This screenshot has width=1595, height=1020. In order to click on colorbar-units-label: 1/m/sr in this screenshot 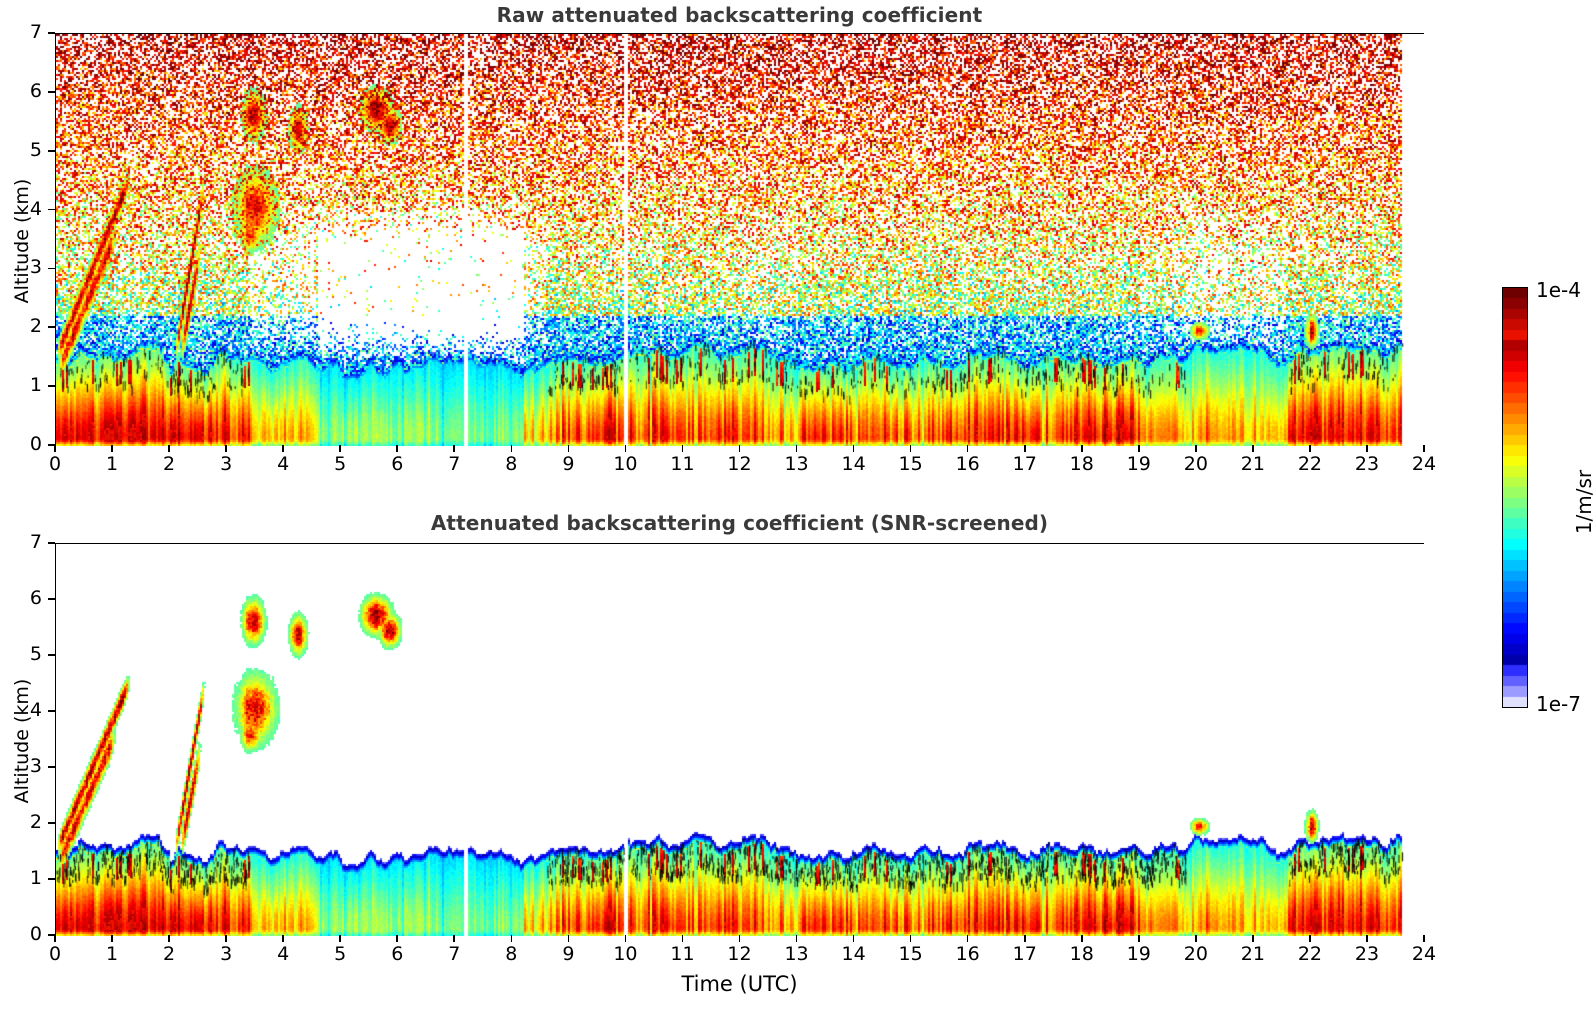, I will do `click(1583, 502)`.